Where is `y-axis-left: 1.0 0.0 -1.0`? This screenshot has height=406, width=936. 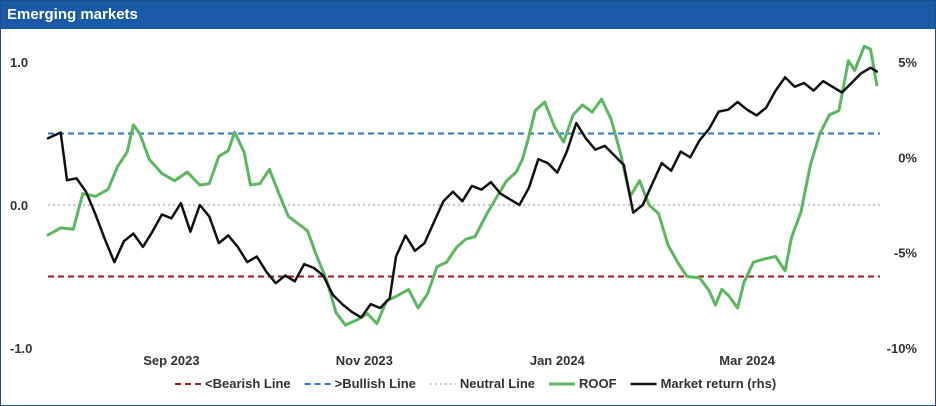 y-axis-left: 1.0 0.0 -1.0 is located at coordinates (21, 205).